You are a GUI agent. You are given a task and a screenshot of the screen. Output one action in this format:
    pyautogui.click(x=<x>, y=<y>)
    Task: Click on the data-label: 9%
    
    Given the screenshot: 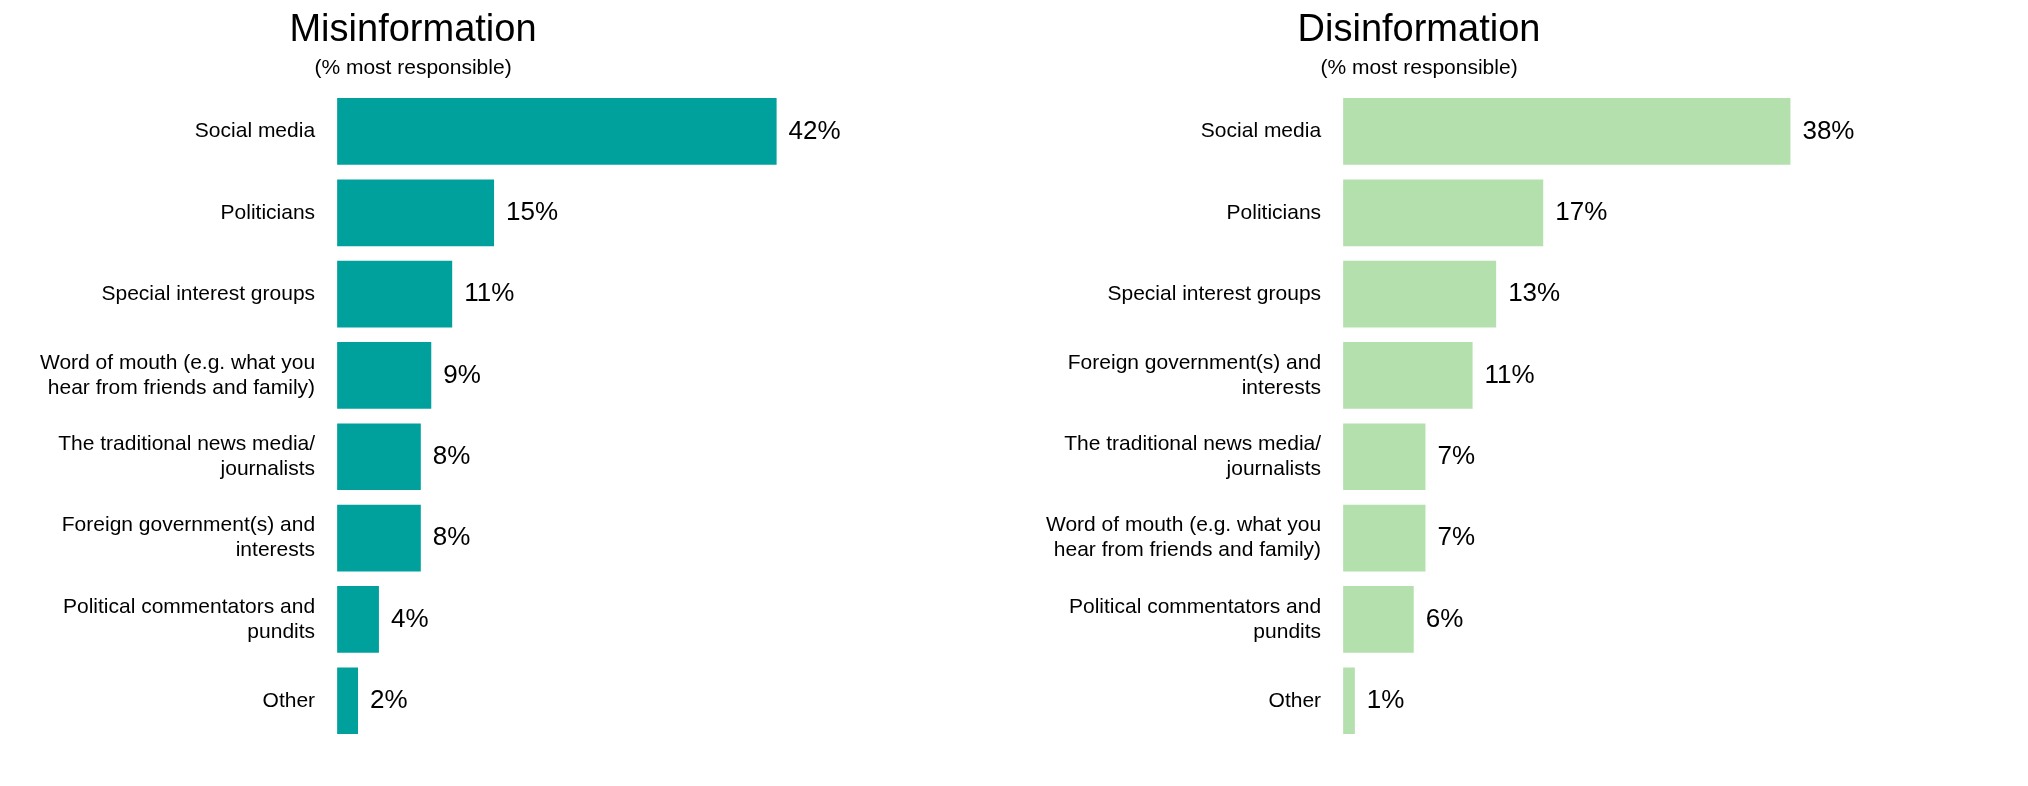 What is the action you would take?
    pyautogui.click(x=462, y=373)
    